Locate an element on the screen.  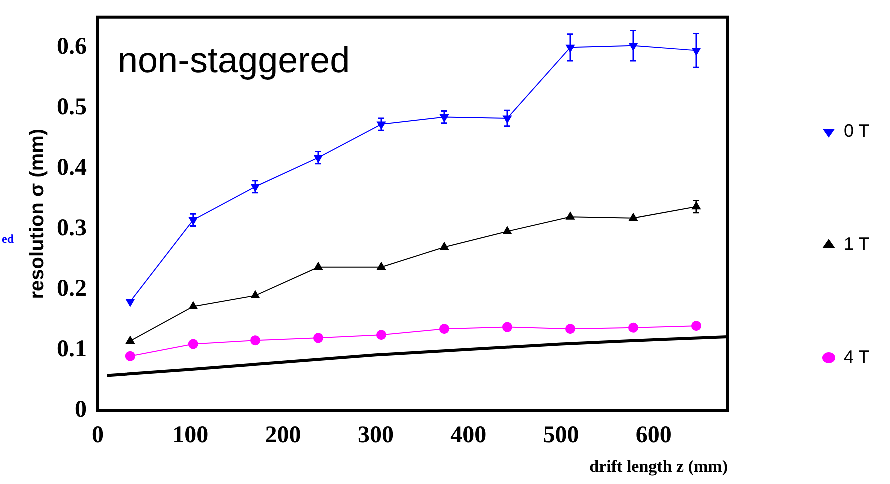
y-tick-label: 0.2 is located at coordinates (72, 289).